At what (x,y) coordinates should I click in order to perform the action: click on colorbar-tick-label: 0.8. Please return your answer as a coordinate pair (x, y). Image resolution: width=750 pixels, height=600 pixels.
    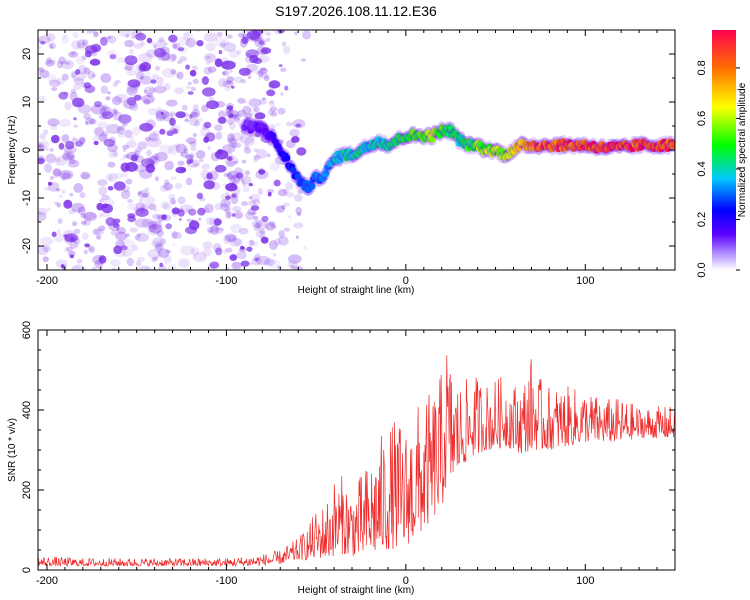
    Looking at the image, I should click on (702, 67).